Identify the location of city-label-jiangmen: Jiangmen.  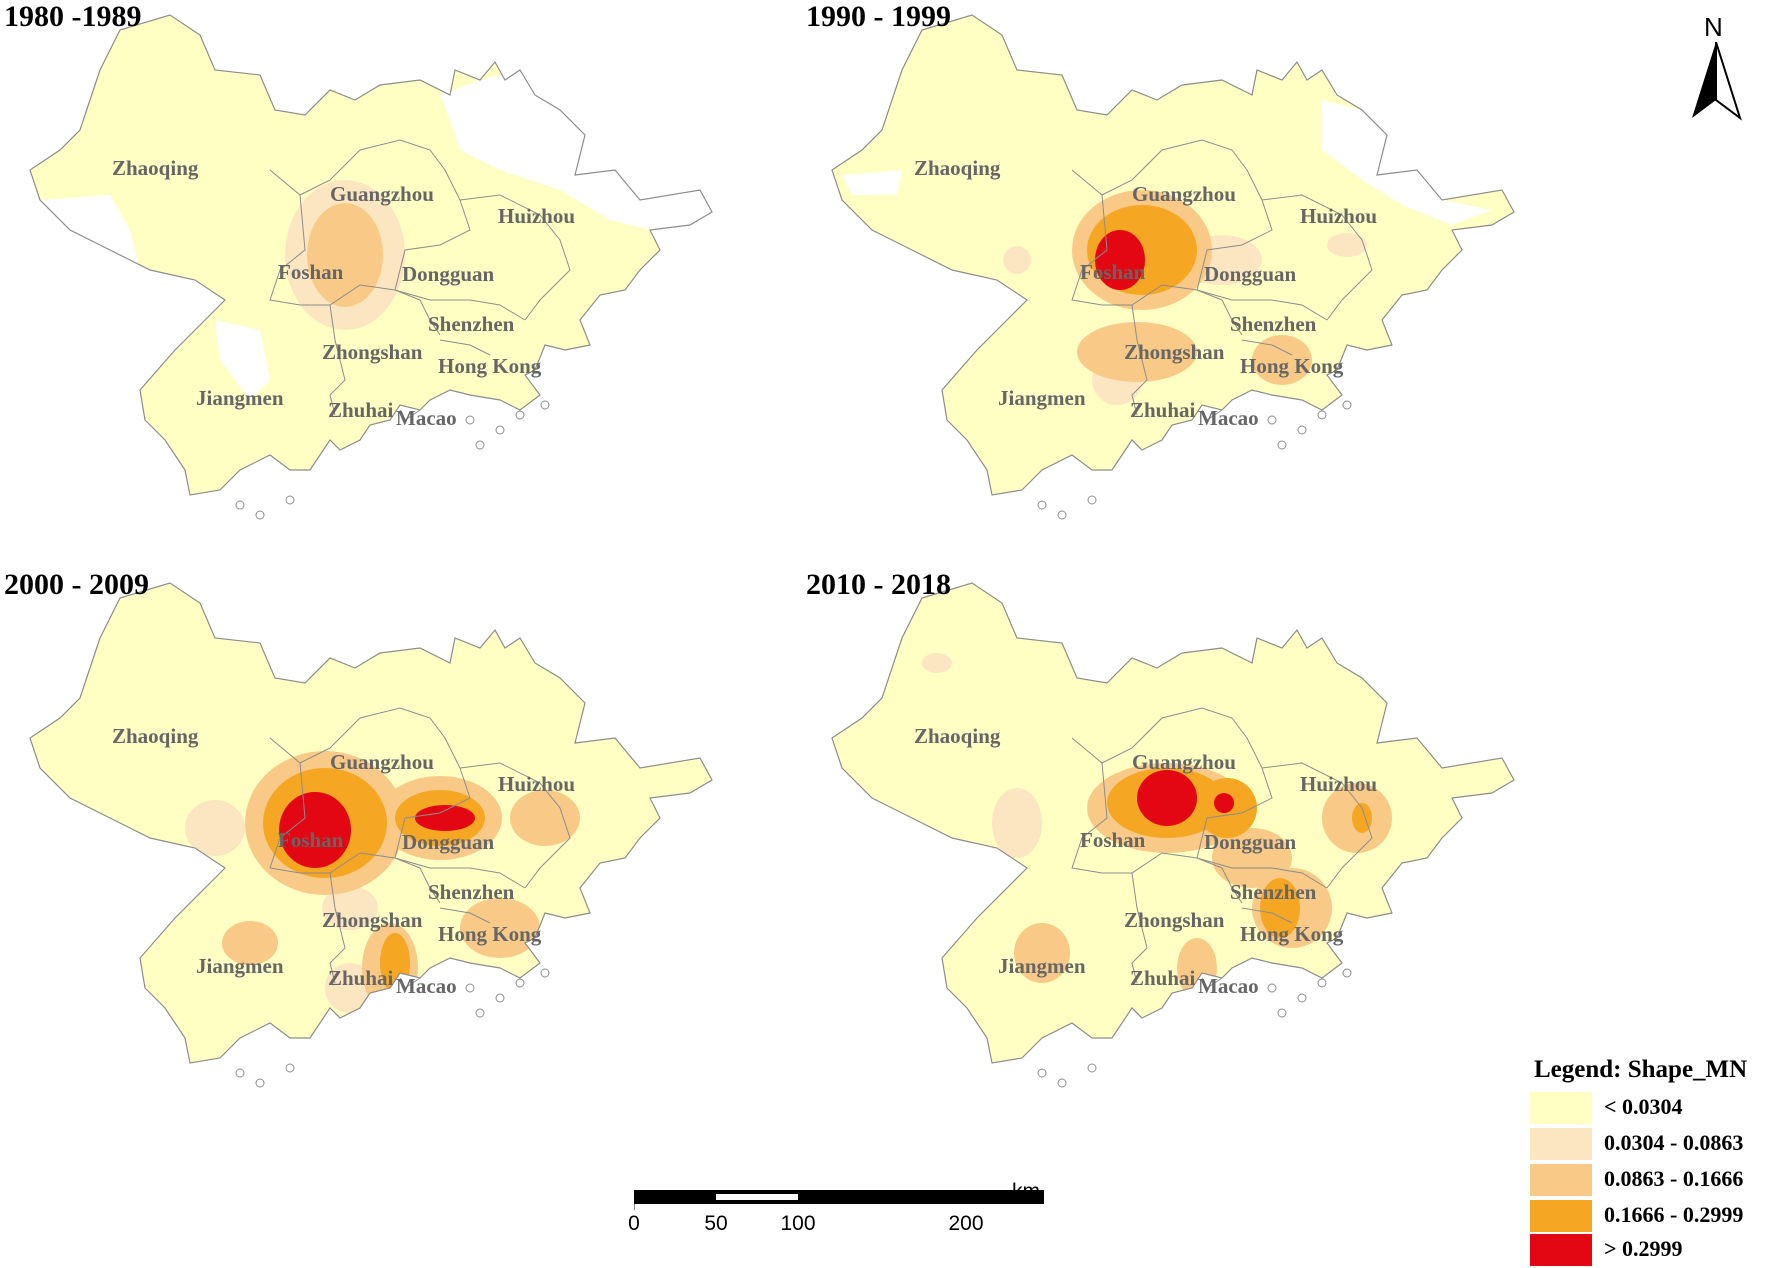
(1042, 966).